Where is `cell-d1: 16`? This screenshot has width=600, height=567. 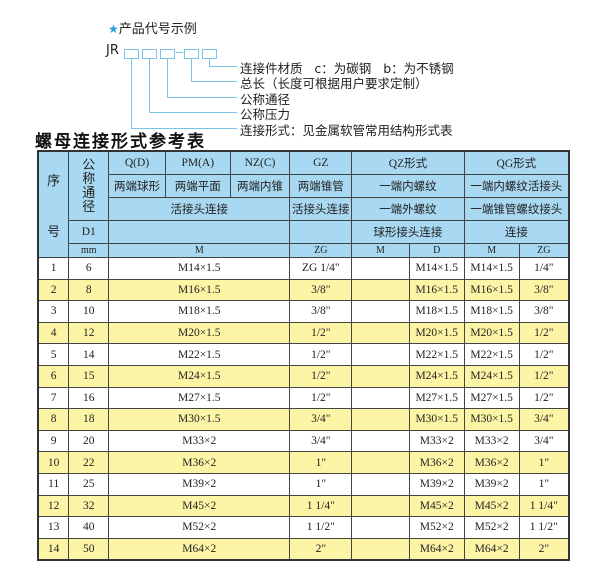 cell-d1: 16 is located at coordinates (89, 398).